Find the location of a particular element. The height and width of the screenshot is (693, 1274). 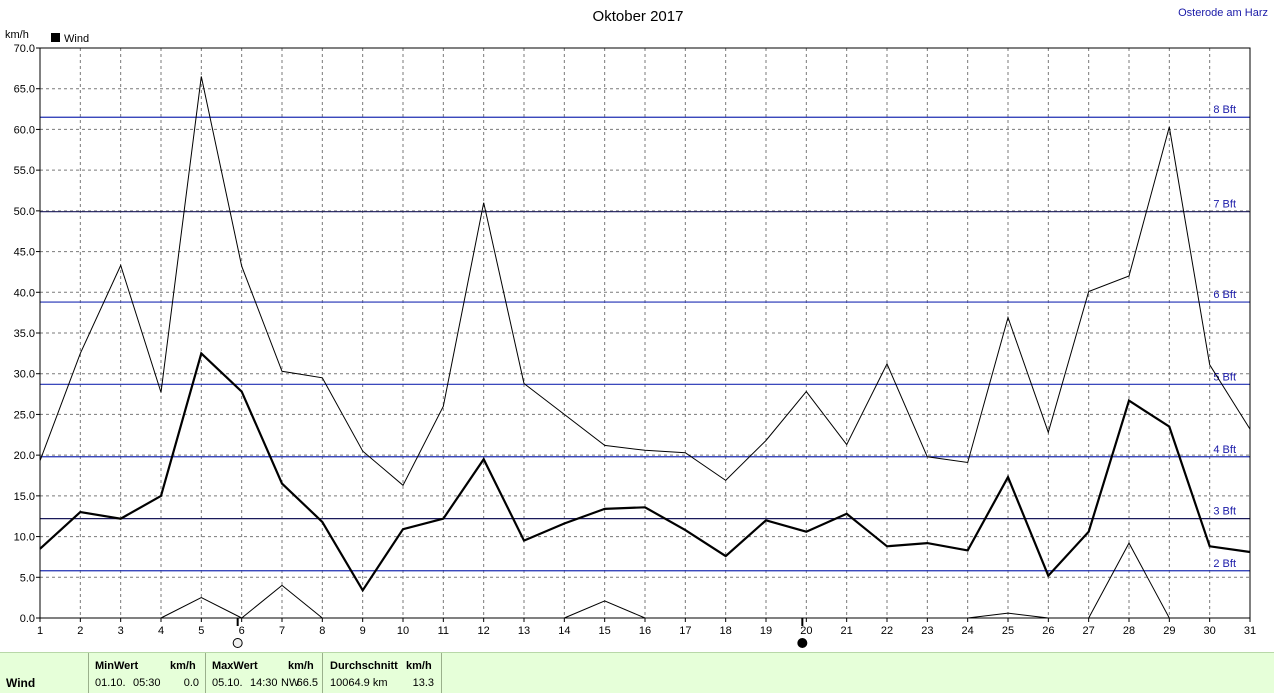

max-cell: MaxWert km/h 05.10. 14:30 NW 66.5 is located at coordinates (264, 673).